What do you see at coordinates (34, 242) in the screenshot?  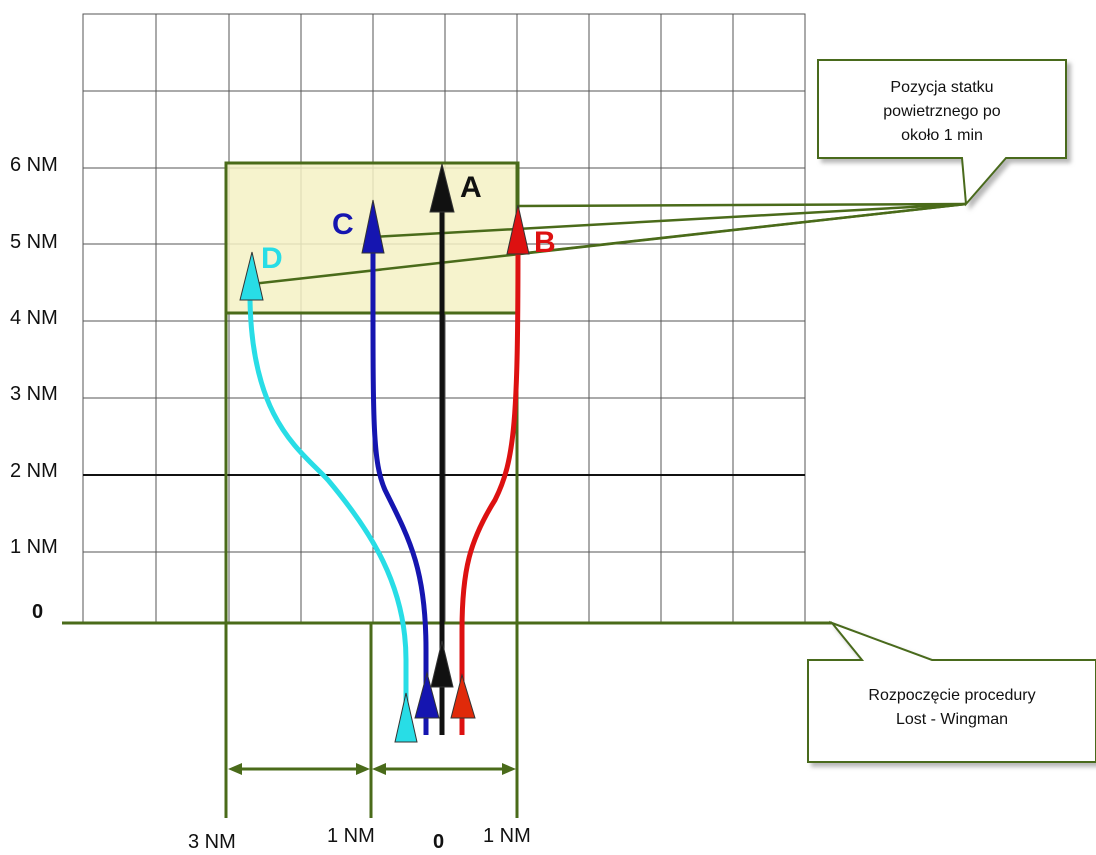 I see `y-label-5nm: 5 NM` at bounding box center [34, 242].